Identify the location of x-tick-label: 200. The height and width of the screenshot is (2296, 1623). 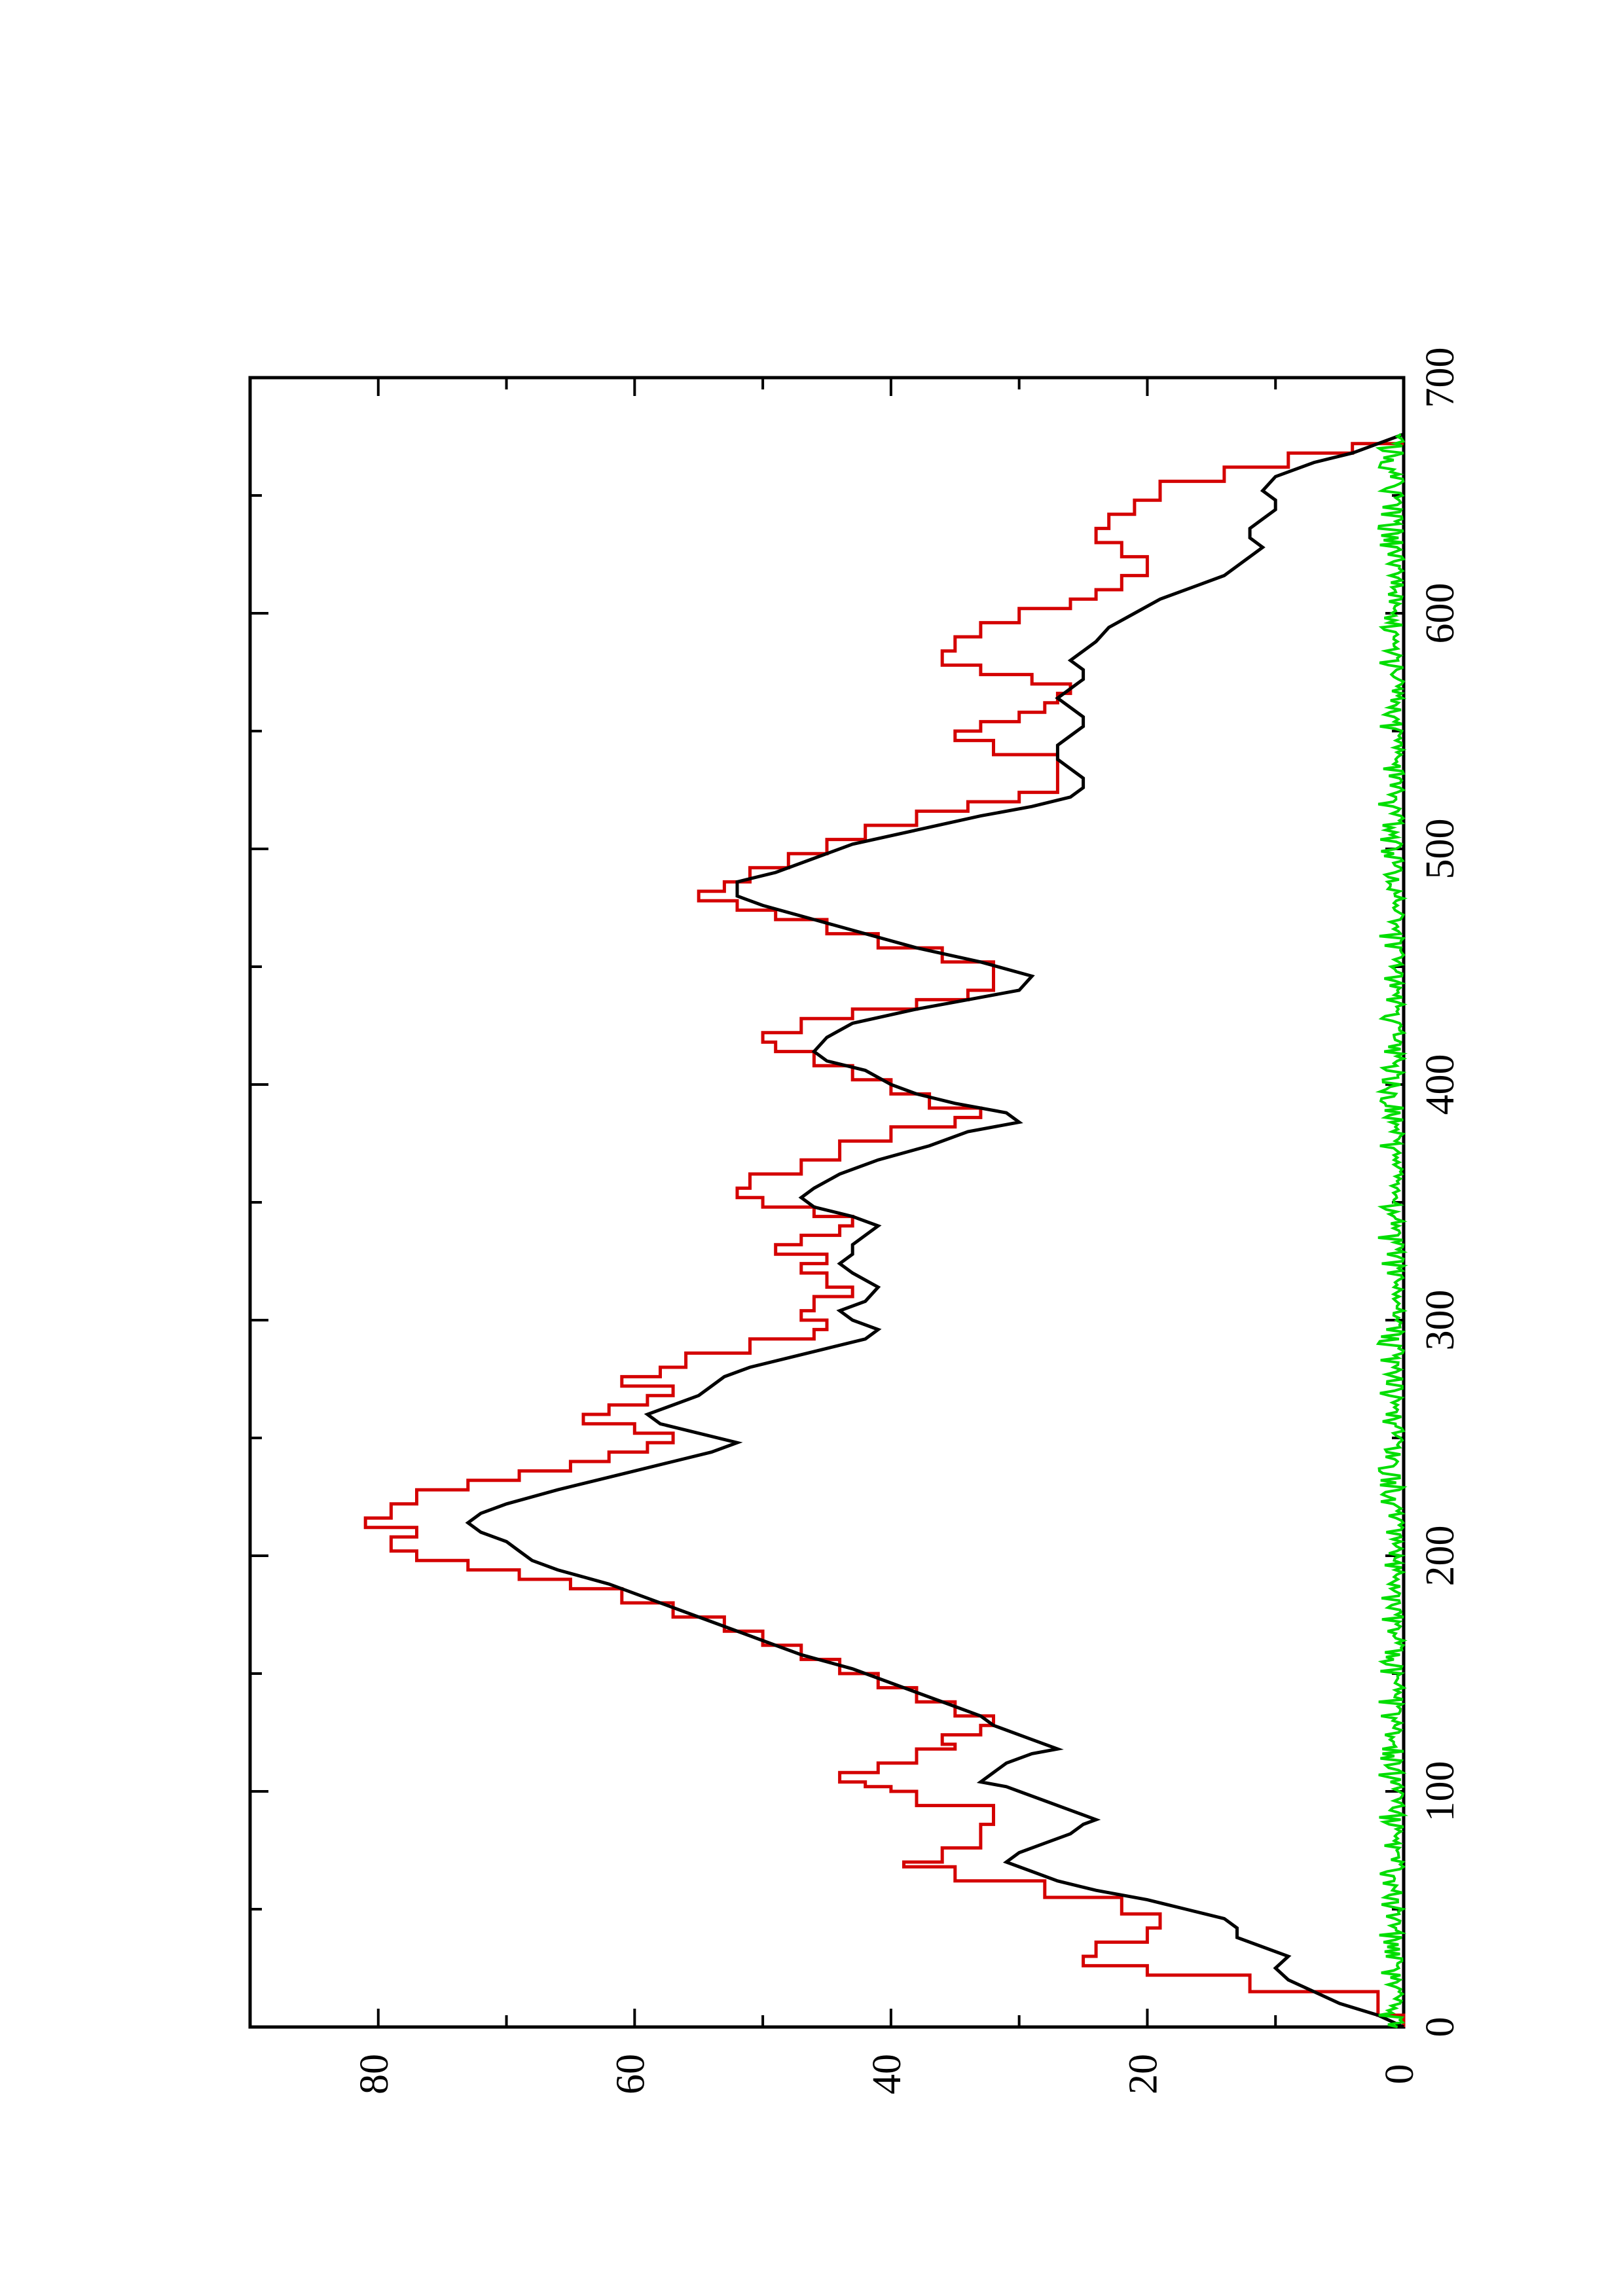
(1440, 1556).